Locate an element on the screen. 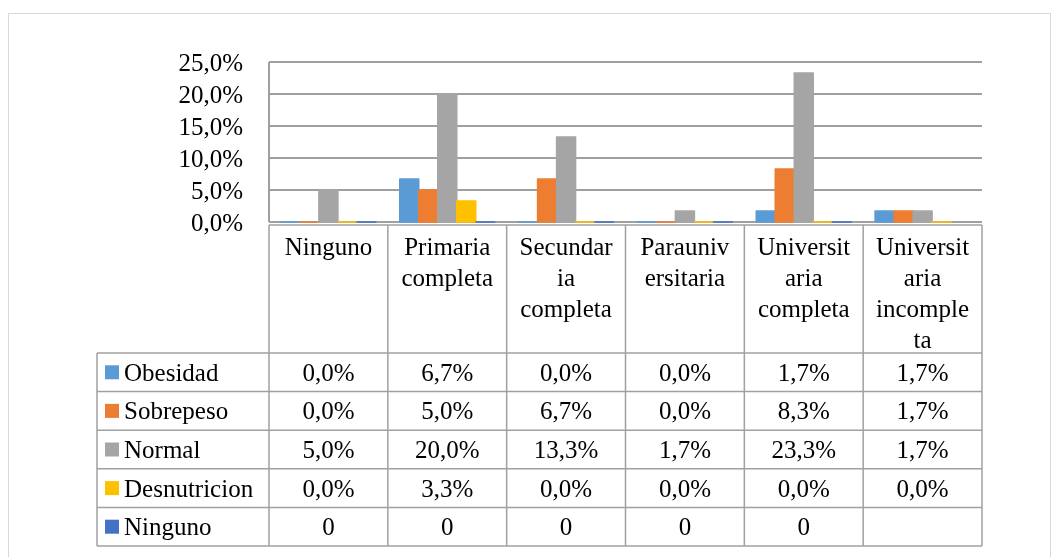 This screenshot has height=557, width=1057. data-label: 20,0% is located at coordinates (447, 449).